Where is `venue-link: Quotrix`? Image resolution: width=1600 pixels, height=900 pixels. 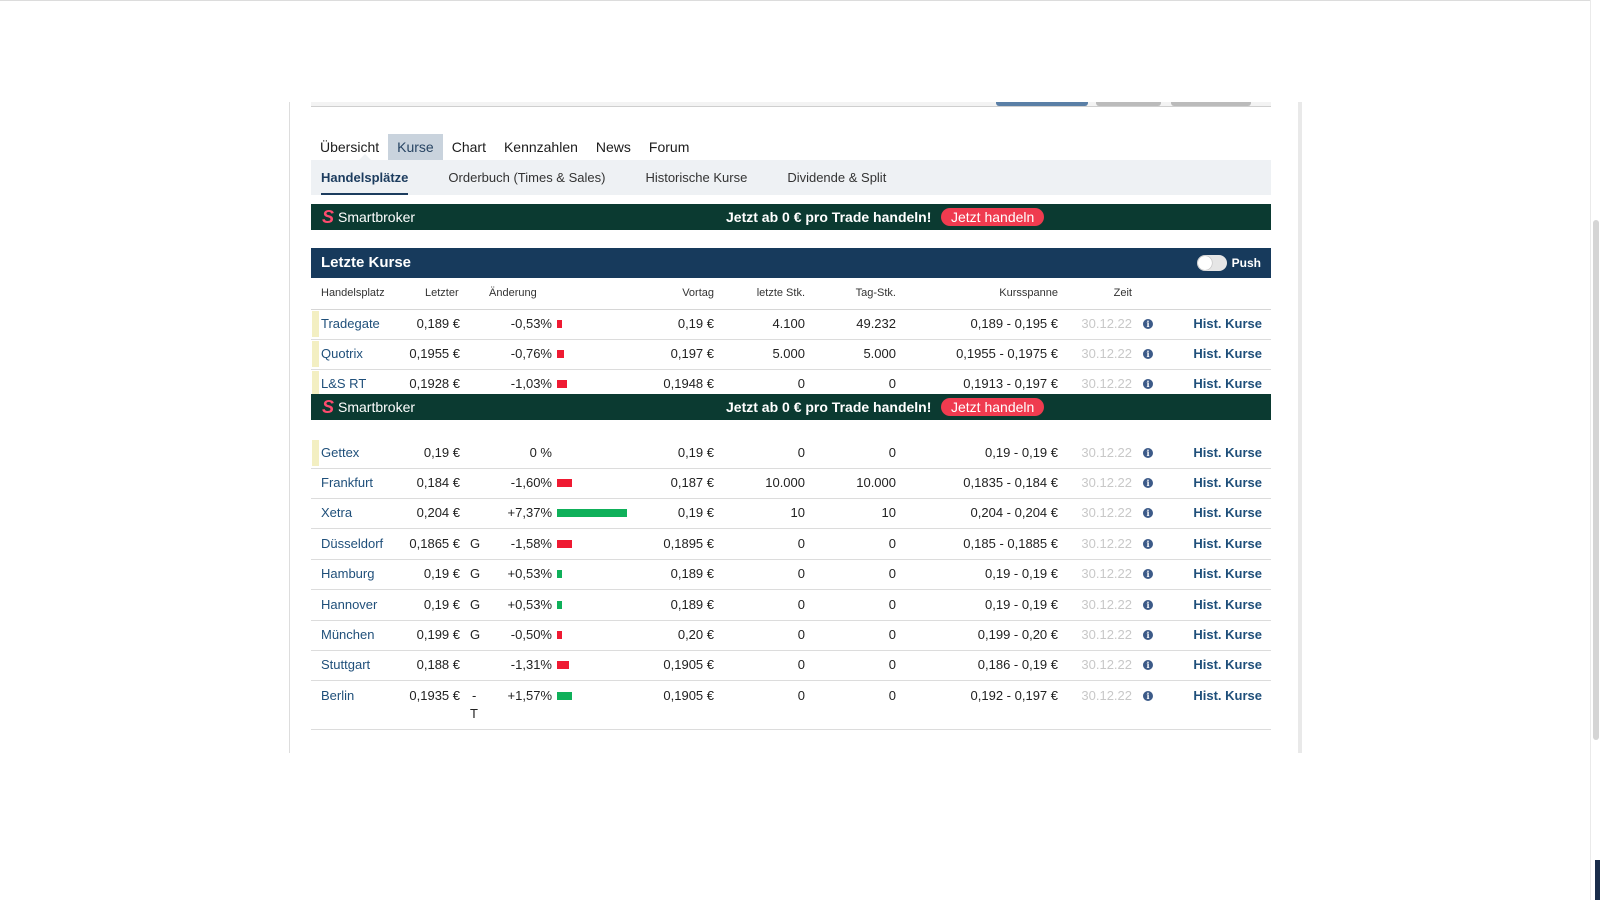 venue-link: Quotrix is located at coordinates (342, 353).